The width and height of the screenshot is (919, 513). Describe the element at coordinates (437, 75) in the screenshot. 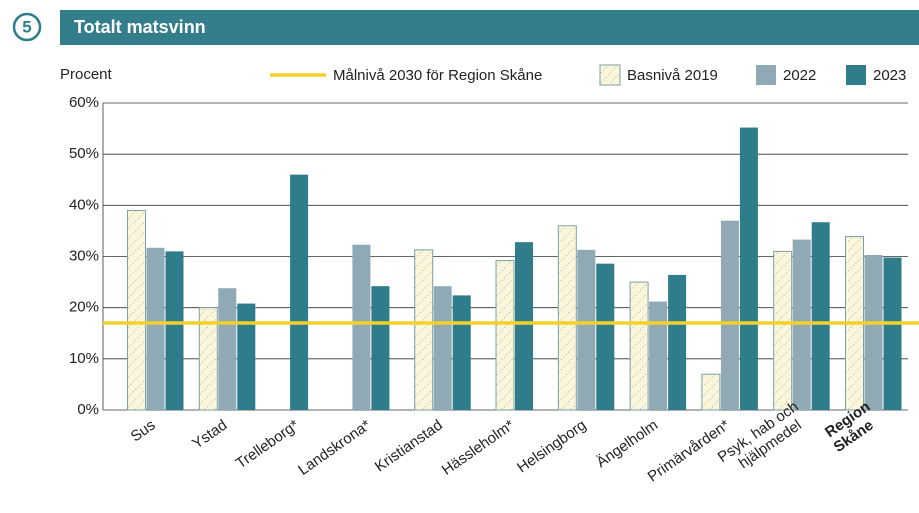

I see `legend-label: Målnivå 2030 för Region Skåne` at that location.